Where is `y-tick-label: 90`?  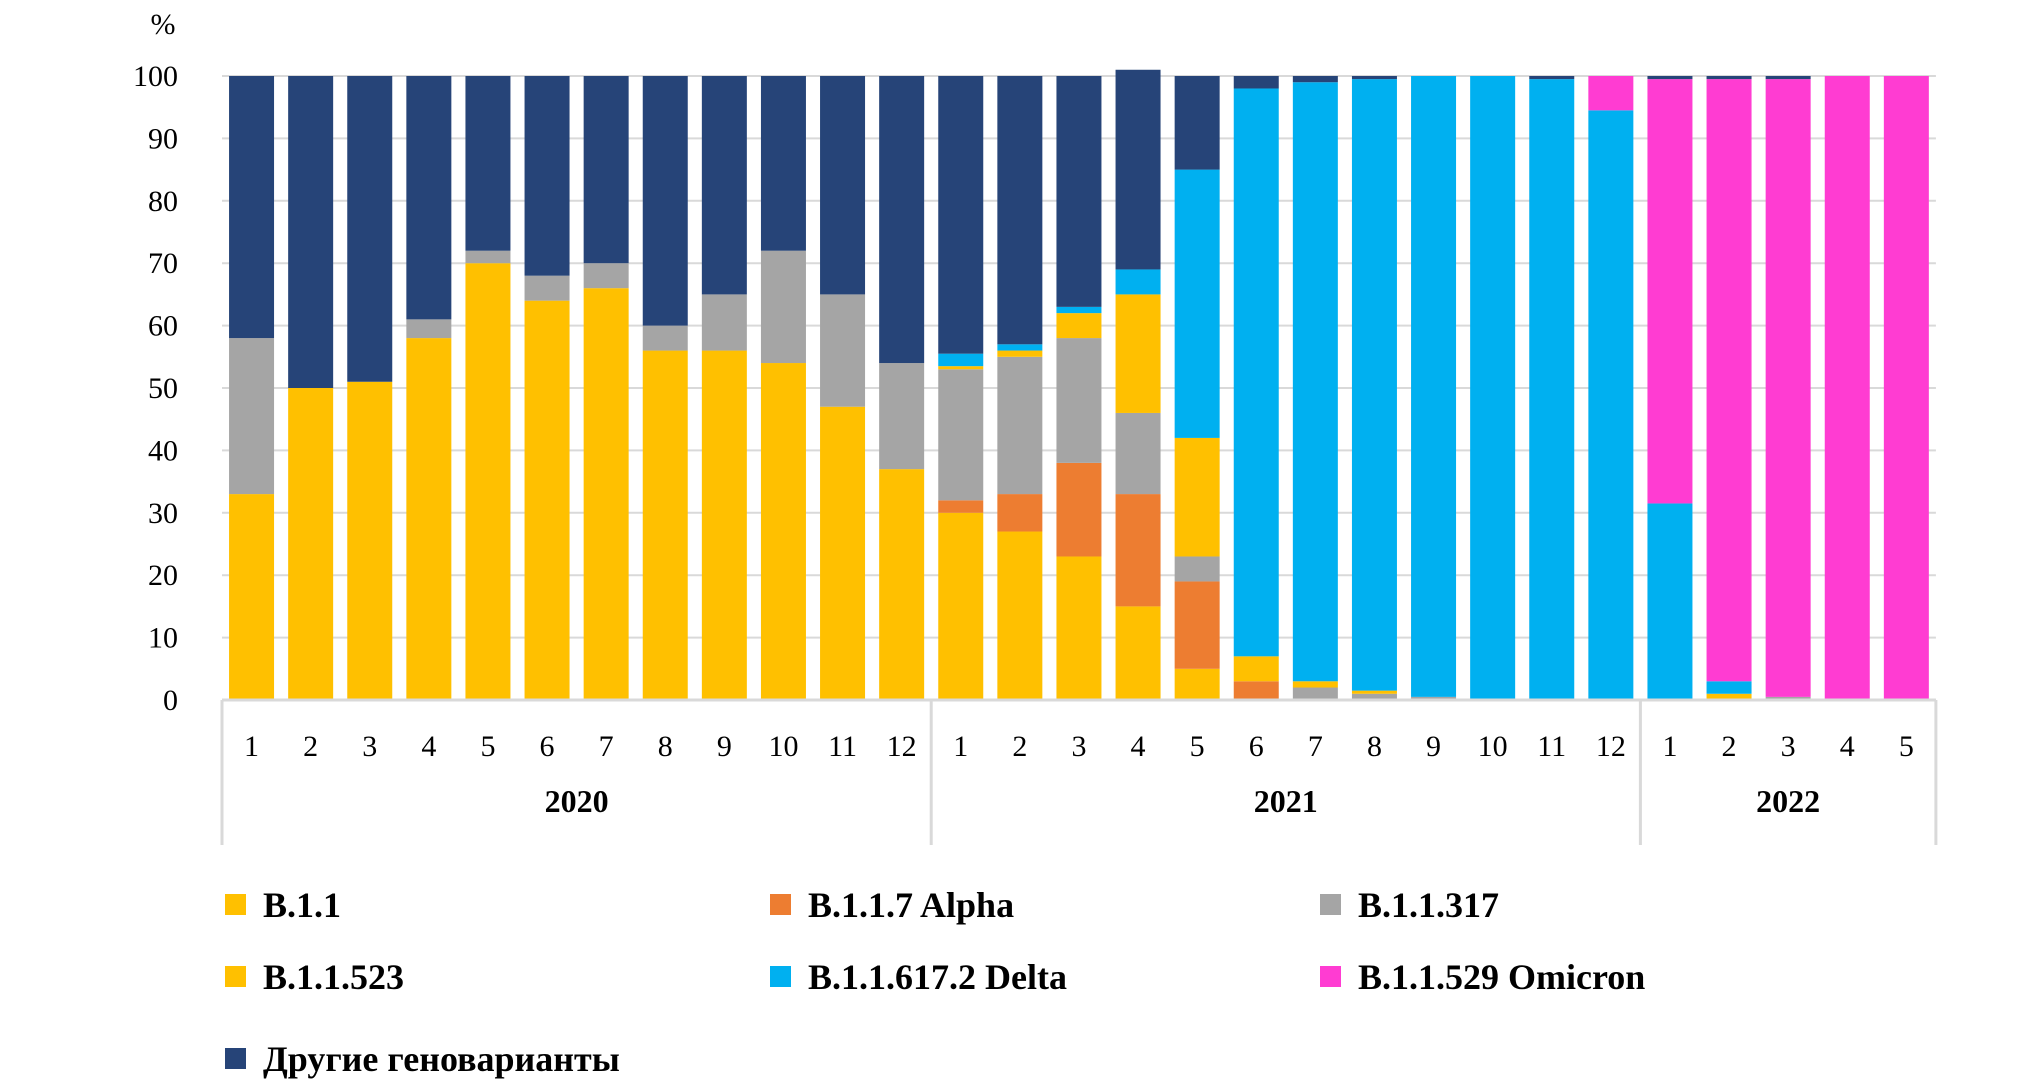
y-tick-label: 90 is located at coordinates (163, 138).